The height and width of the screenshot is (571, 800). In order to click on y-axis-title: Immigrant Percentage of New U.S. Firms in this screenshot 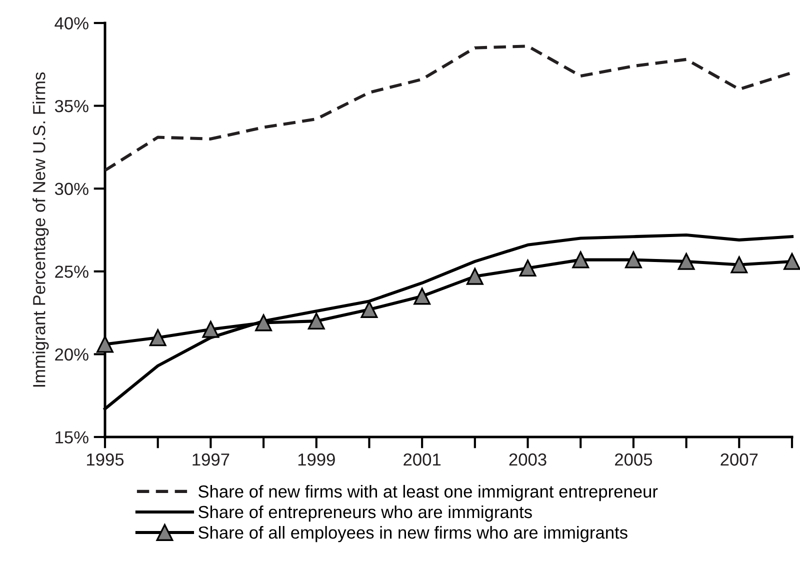, I will do `click(40, 229)`.